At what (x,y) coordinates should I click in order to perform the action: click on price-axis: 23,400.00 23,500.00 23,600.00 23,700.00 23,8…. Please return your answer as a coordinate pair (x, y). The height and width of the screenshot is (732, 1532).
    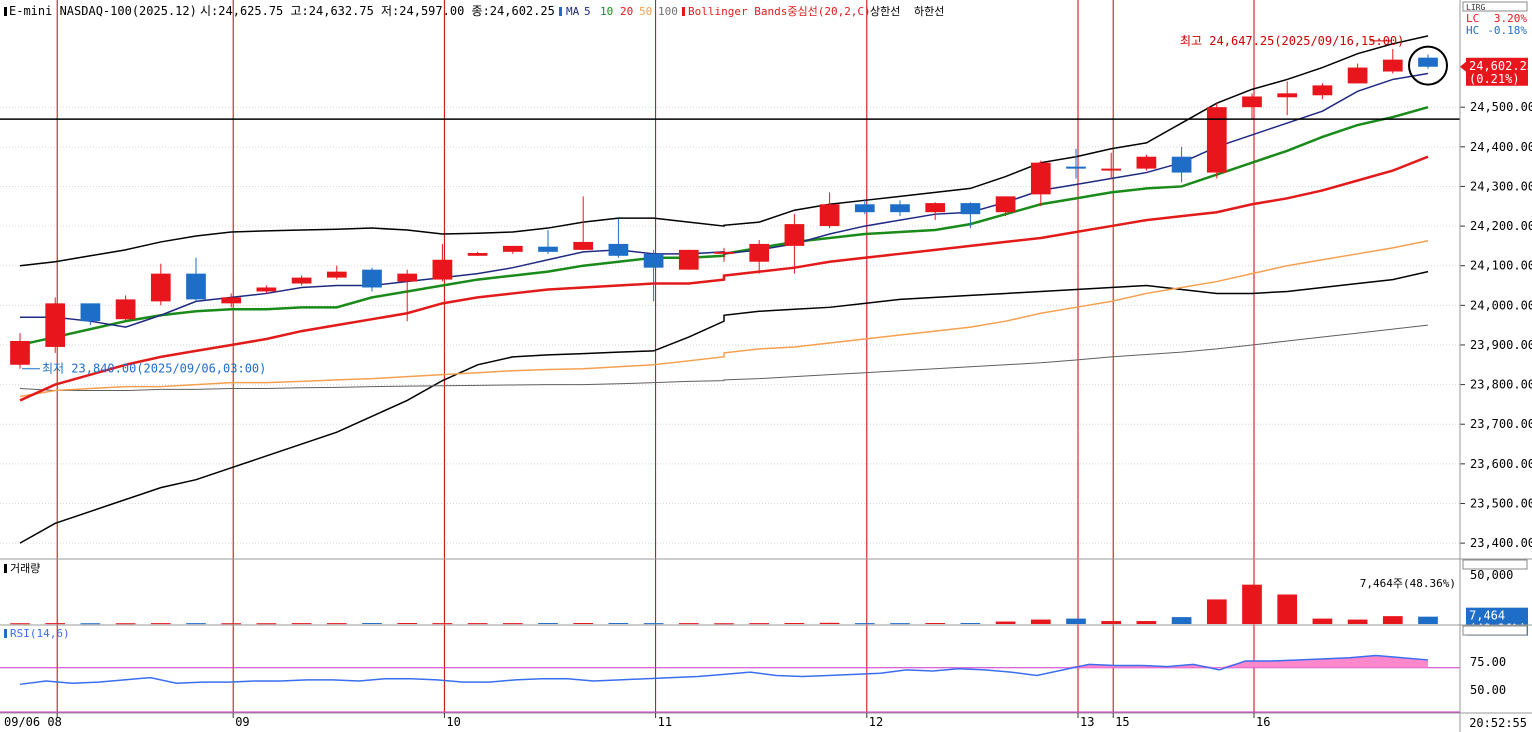
    Looking at the image, I should click on (1496, 303).